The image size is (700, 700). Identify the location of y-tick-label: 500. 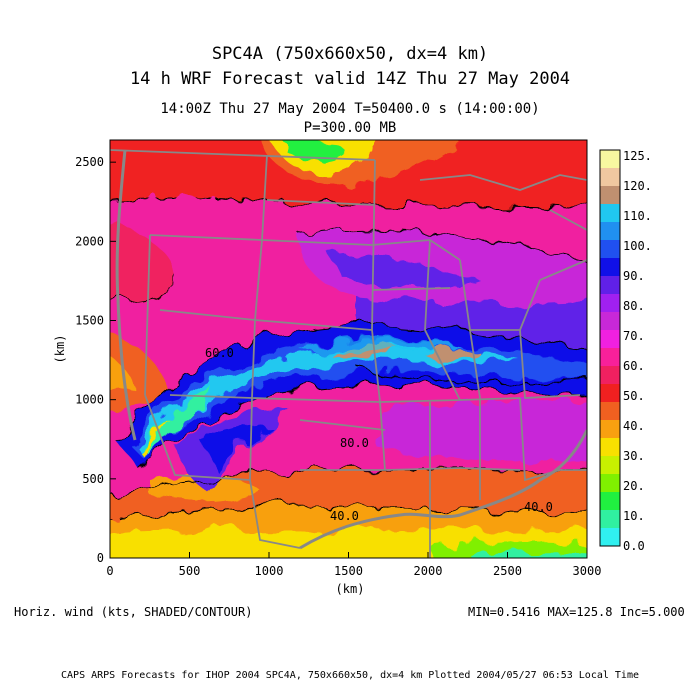
(93, 479).